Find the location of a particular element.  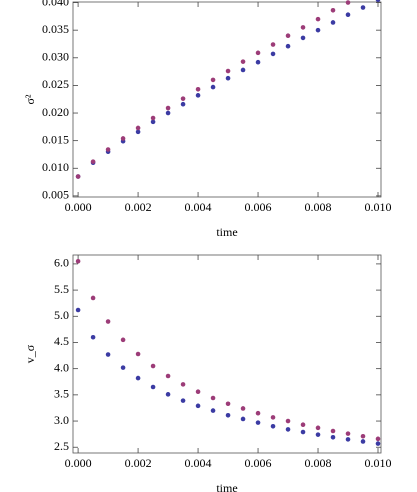

y-axis-label: v_σ is located at coordinates (30, 353).